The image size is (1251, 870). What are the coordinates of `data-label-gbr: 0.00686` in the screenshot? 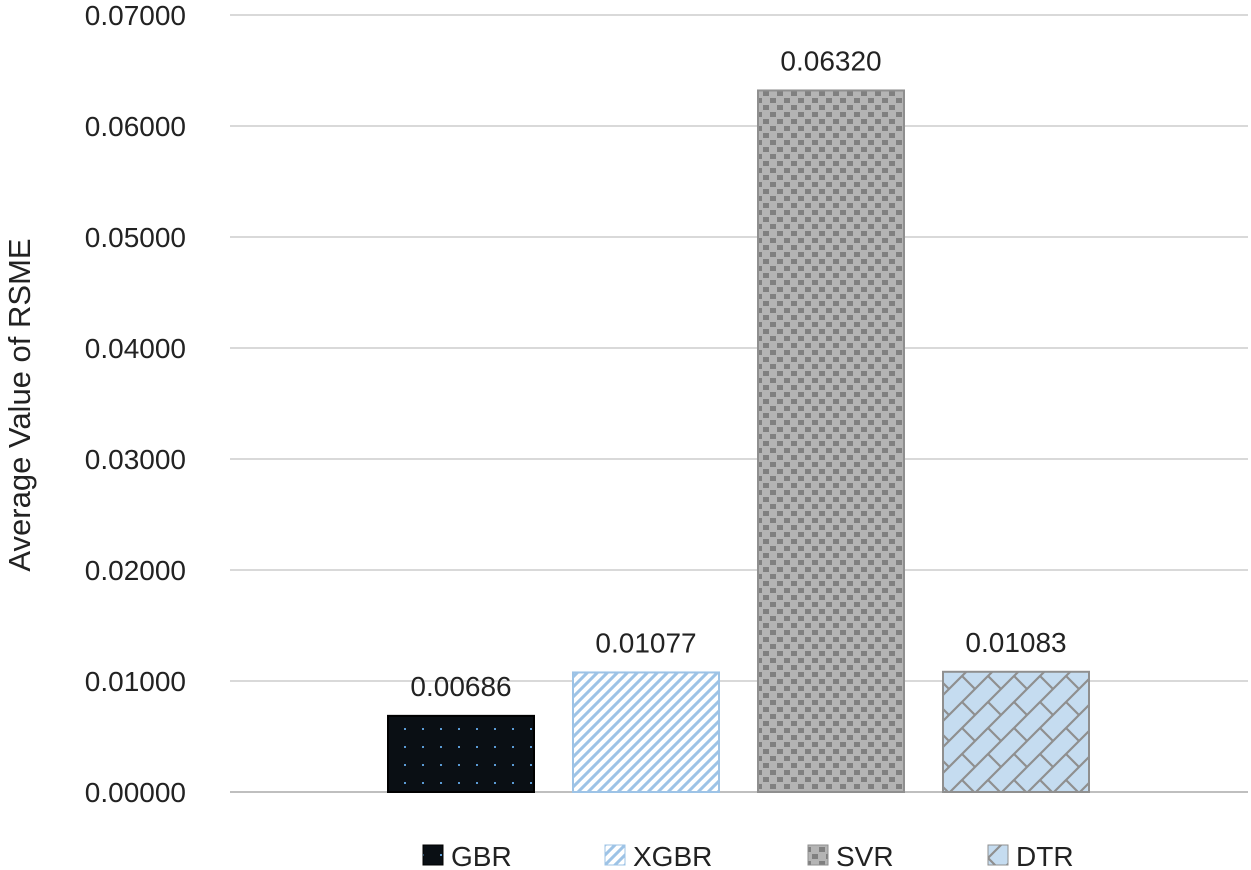 It's located at (460, 686).